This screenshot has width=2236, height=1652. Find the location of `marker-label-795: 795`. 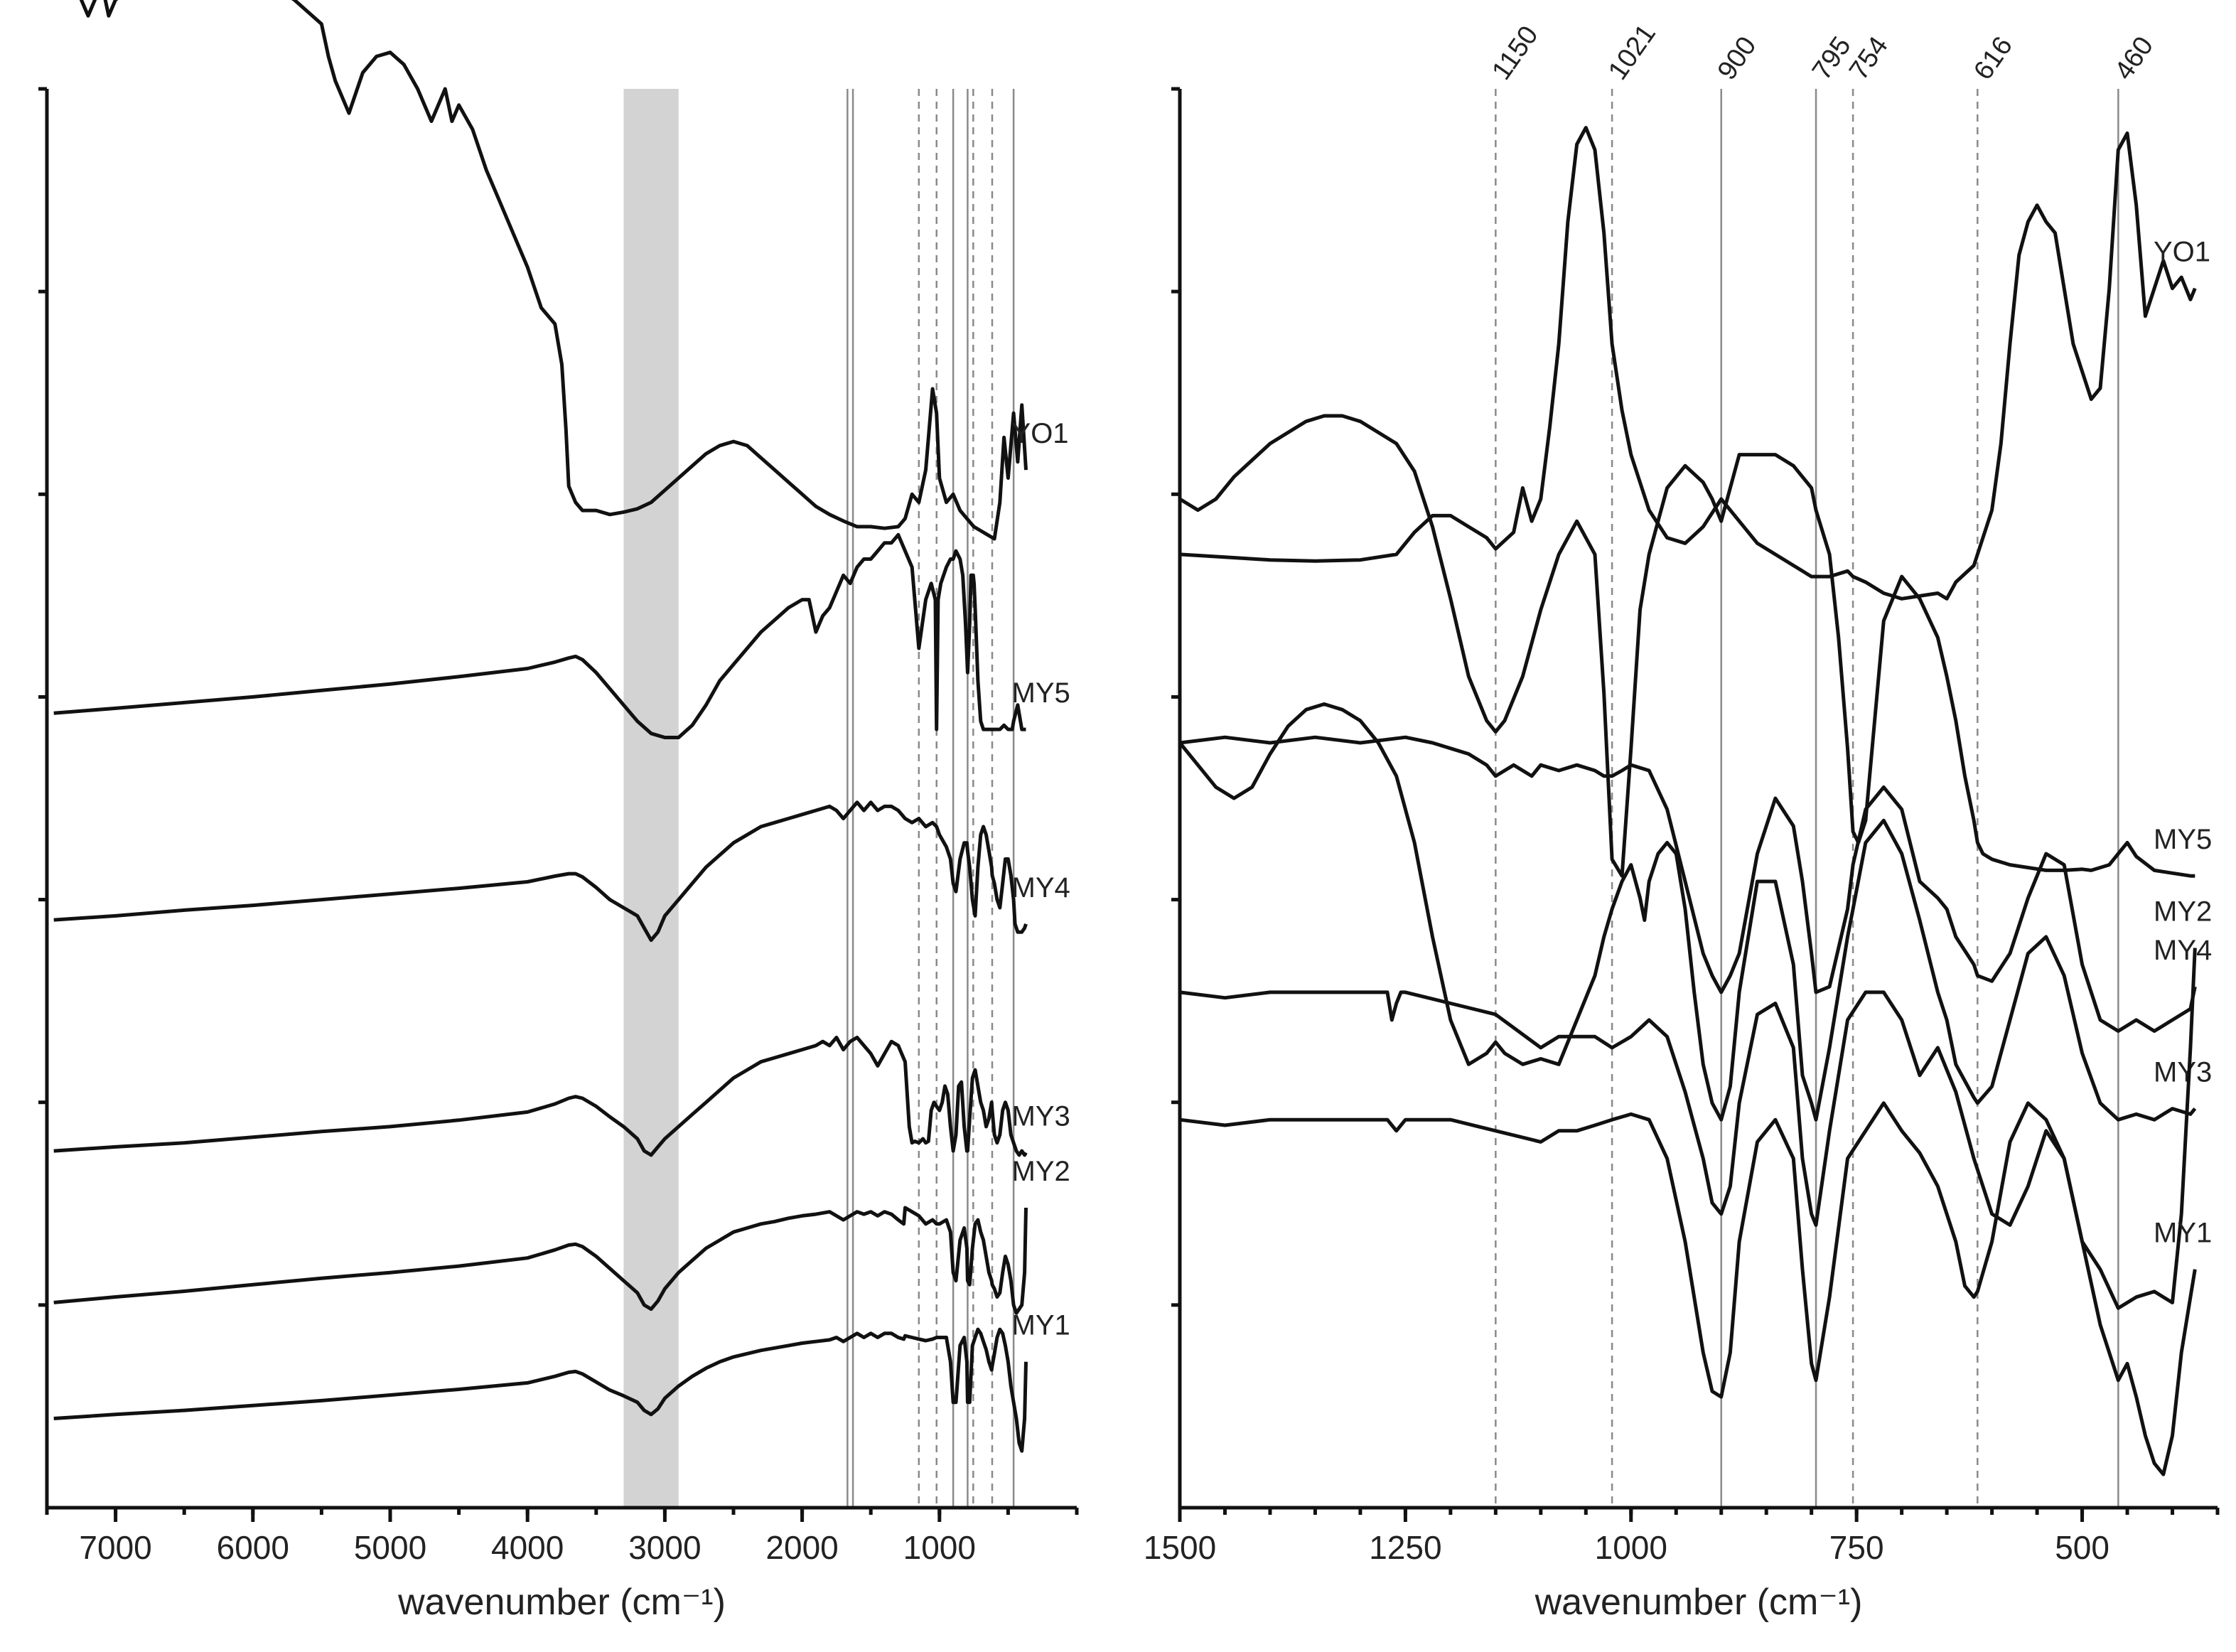

marker-label-795: 795 is located at coordinates (1832, 58).